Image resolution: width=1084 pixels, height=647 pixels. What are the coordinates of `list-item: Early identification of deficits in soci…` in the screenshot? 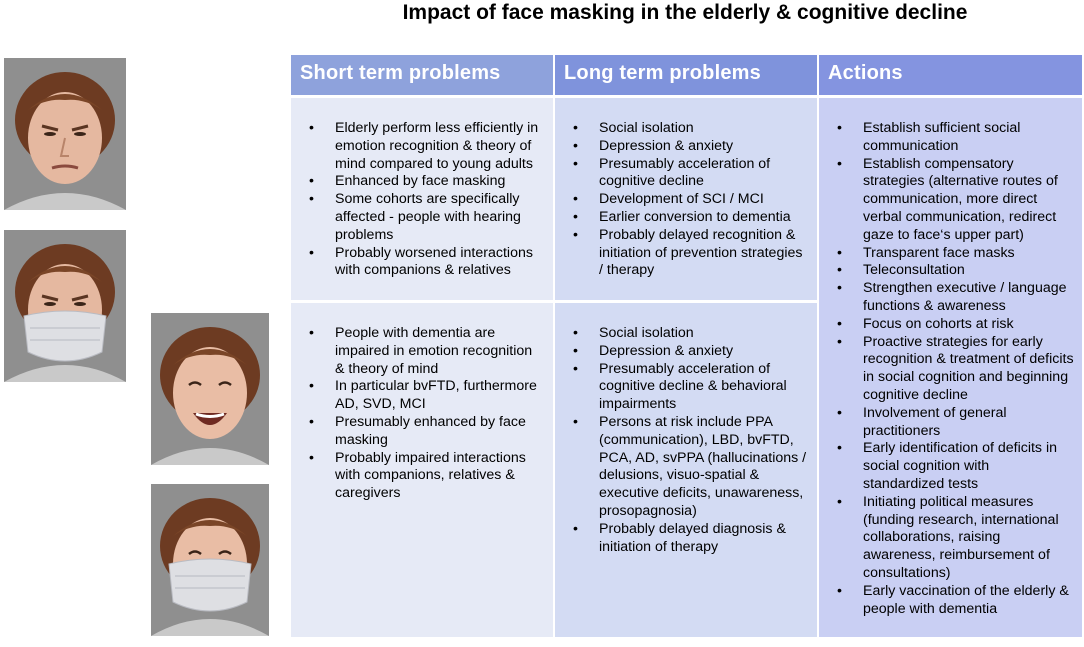 It's located at (951, 466).